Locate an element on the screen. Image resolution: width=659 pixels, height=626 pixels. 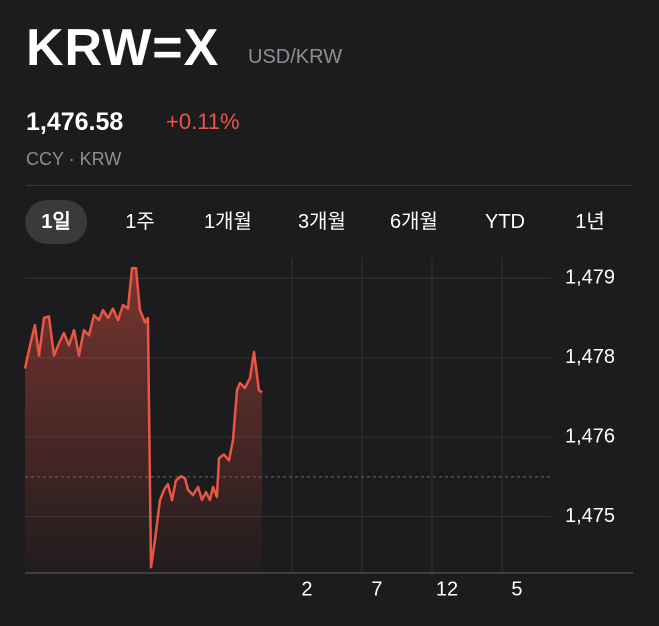
range-tab: 1년 is located at coordinates (590, 222).